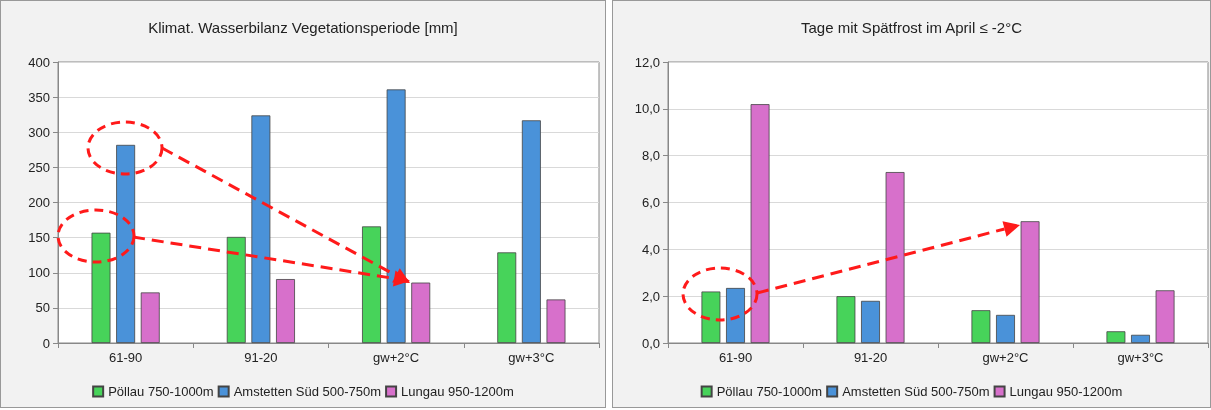 The width and height of the screenshot is (1211, 410). What do you see at coordinates (46, 343) in the screenshot?
I see `y-tick-label: 0` at bounding box center [46, 343].